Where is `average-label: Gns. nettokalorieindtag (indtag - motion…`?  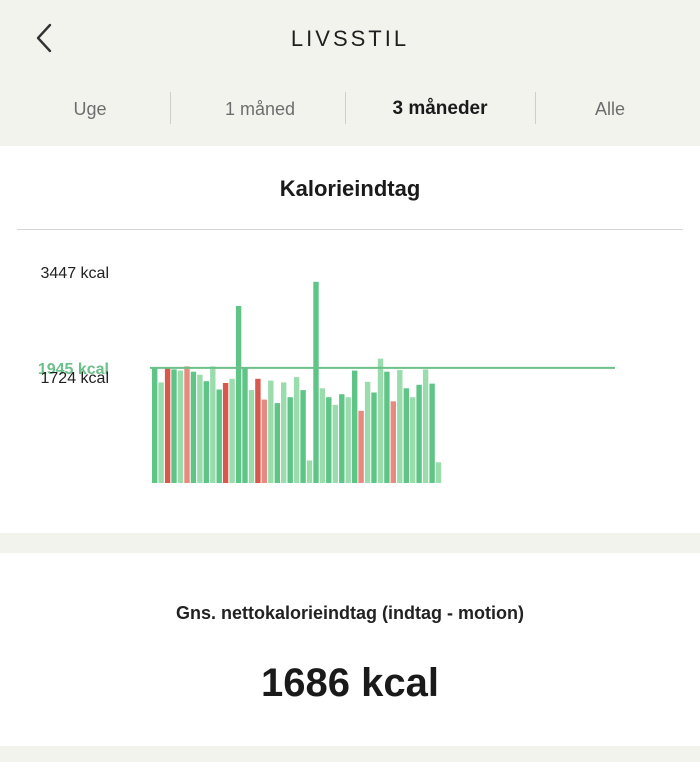 average-label: Gns. nettokalorieindtag (indtag - motion… is located at coordinates (350, 613).